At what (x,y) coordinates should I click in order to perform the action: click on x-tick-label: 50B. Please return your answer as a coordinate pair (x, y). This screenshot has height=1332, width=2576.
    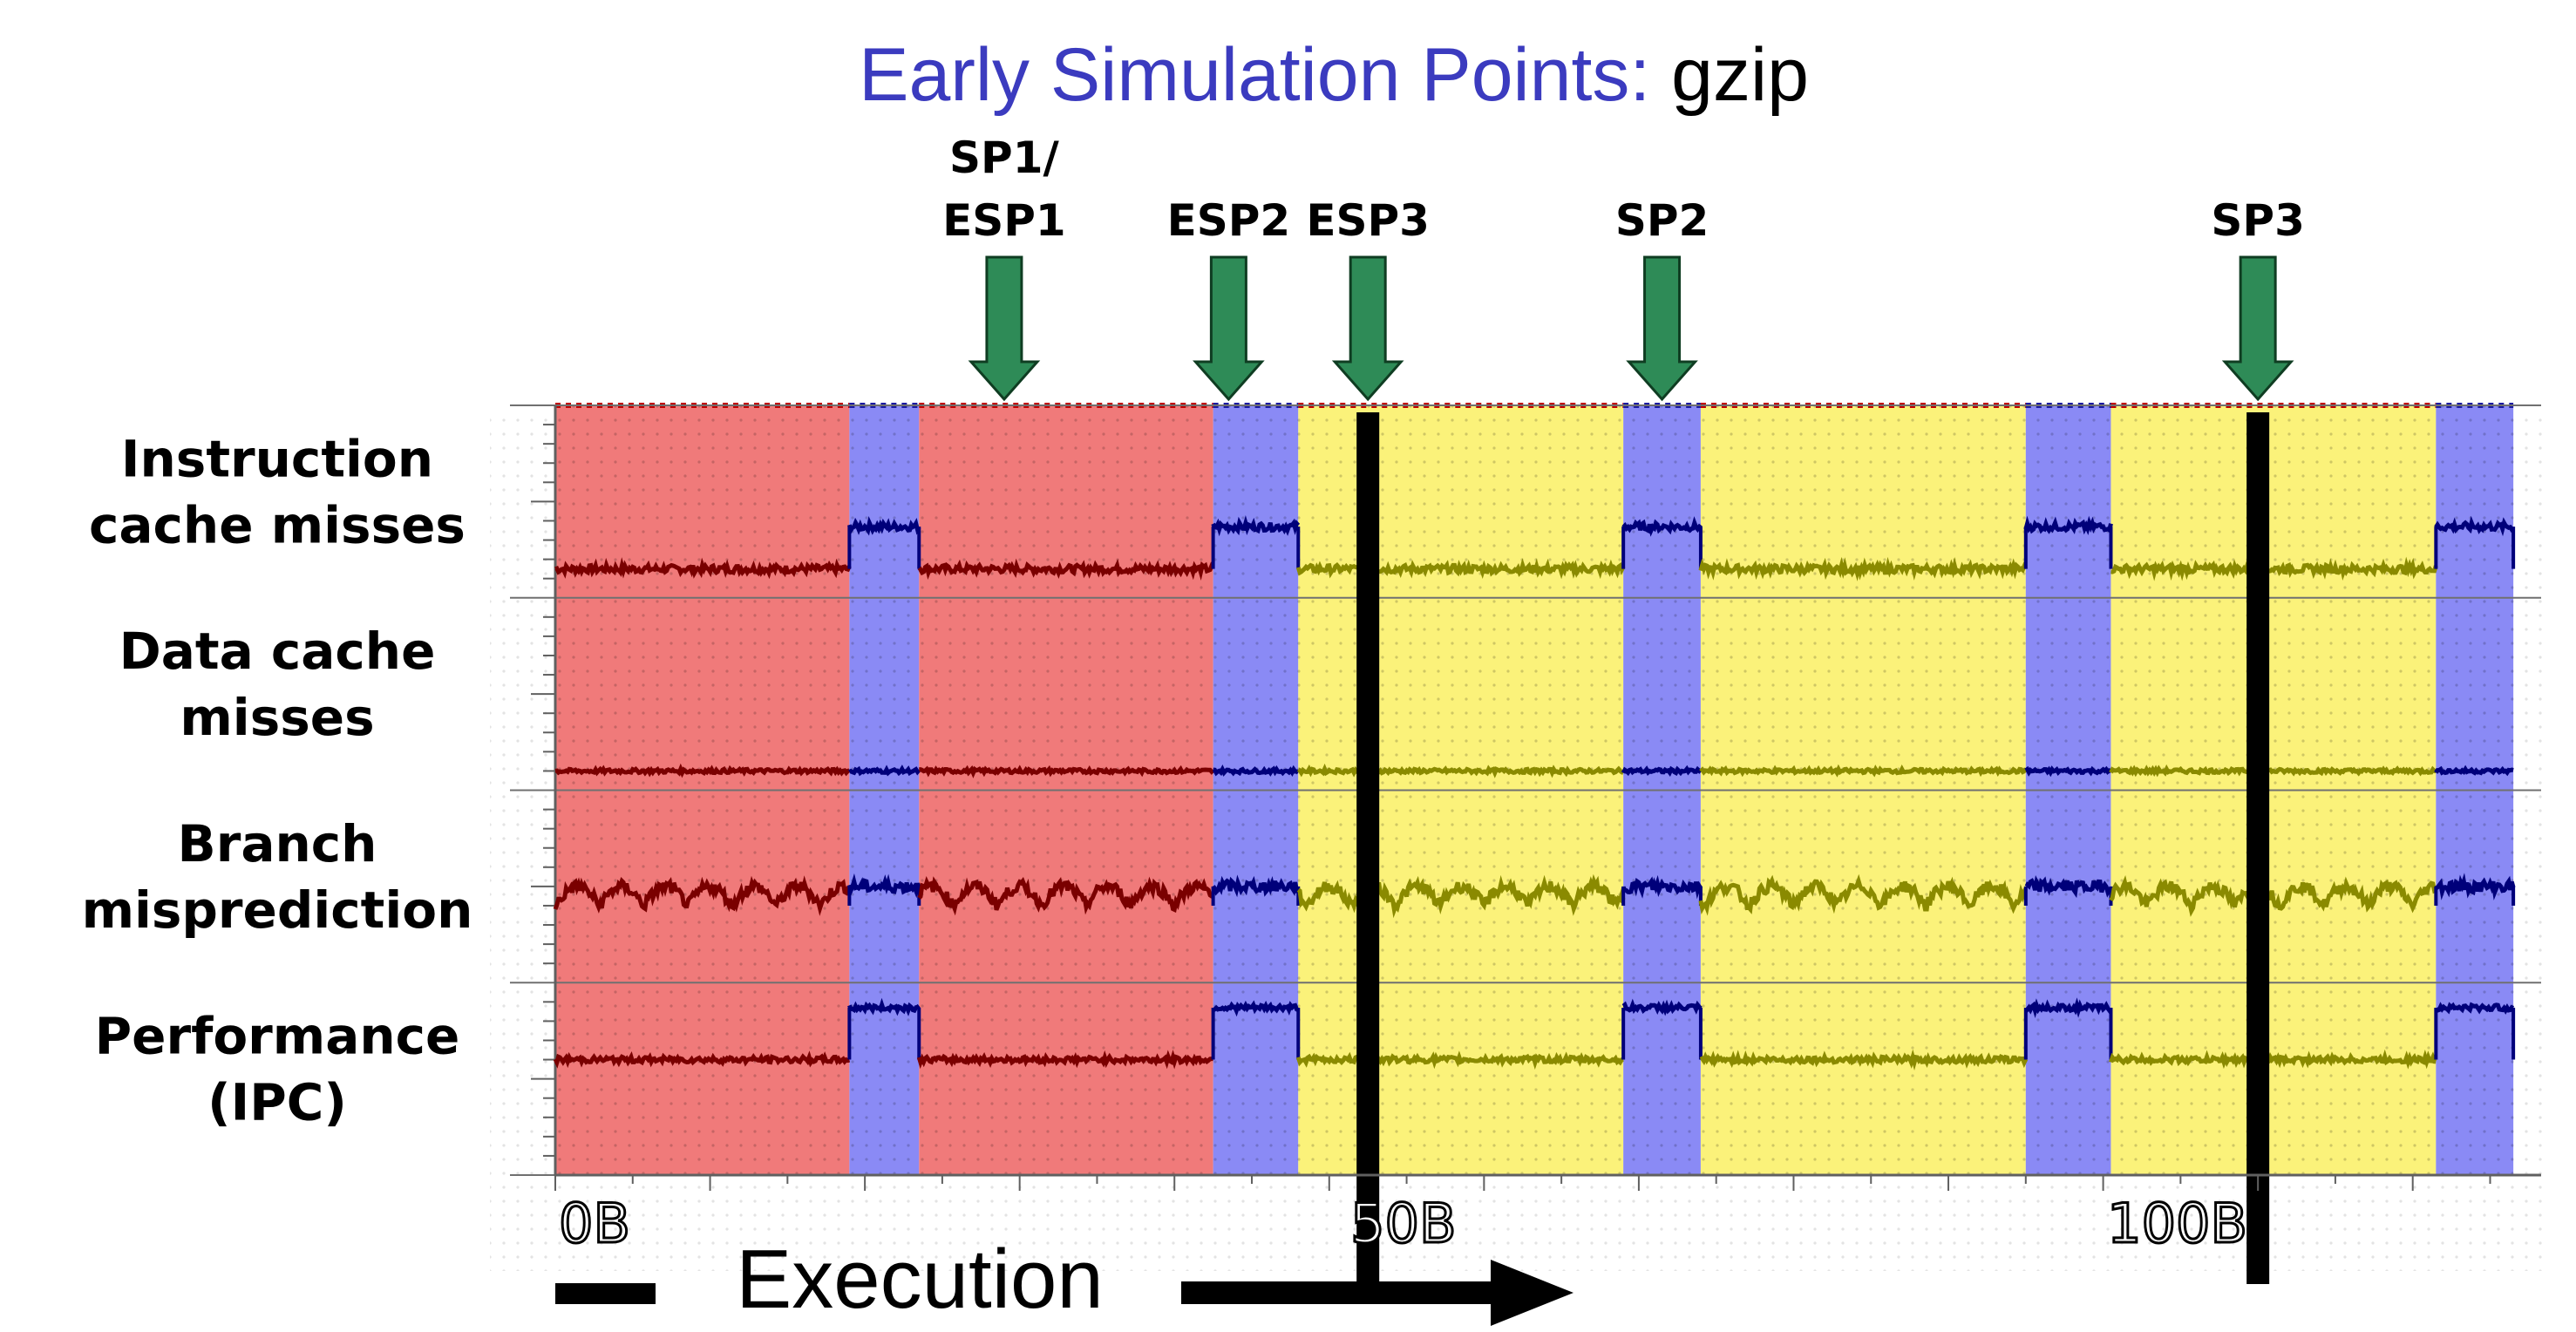
    Looking at the image, I should click on (1403, 1223).